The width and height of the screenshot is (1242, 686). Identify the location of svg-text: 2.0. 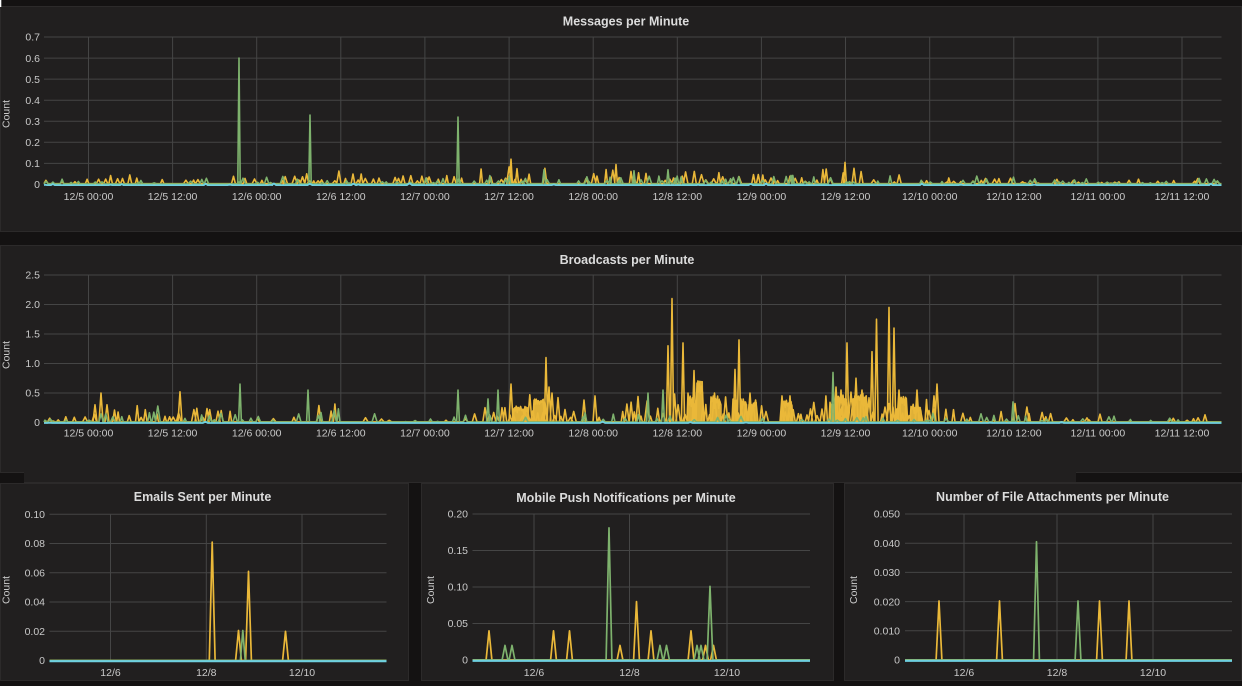
(32, 305).